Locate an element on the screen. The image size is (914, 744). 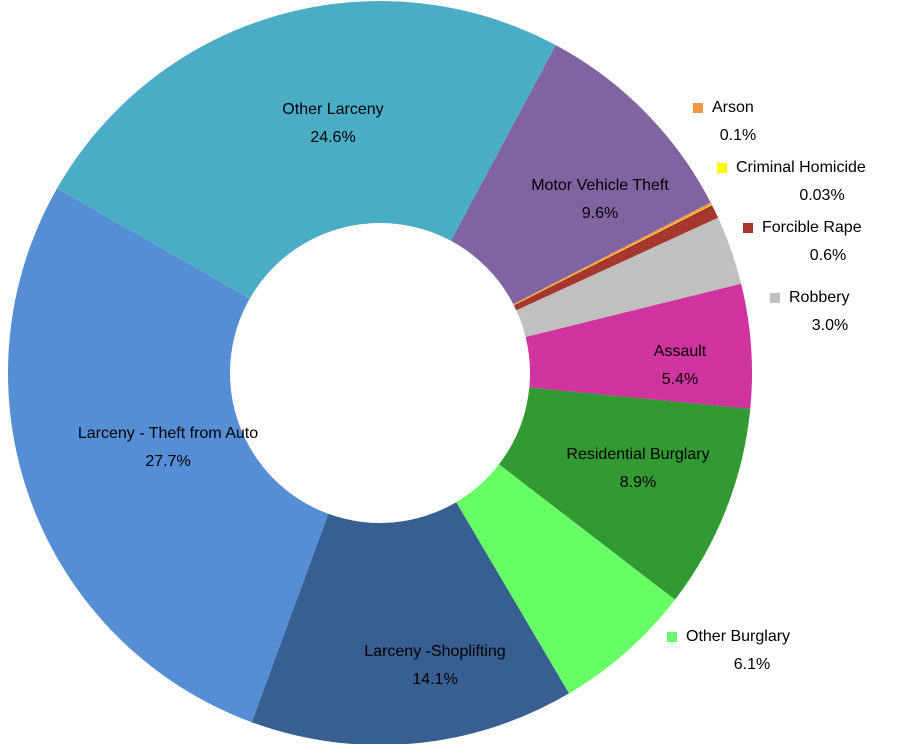
slice-label: Robbery is located at coordinates (819, 297).